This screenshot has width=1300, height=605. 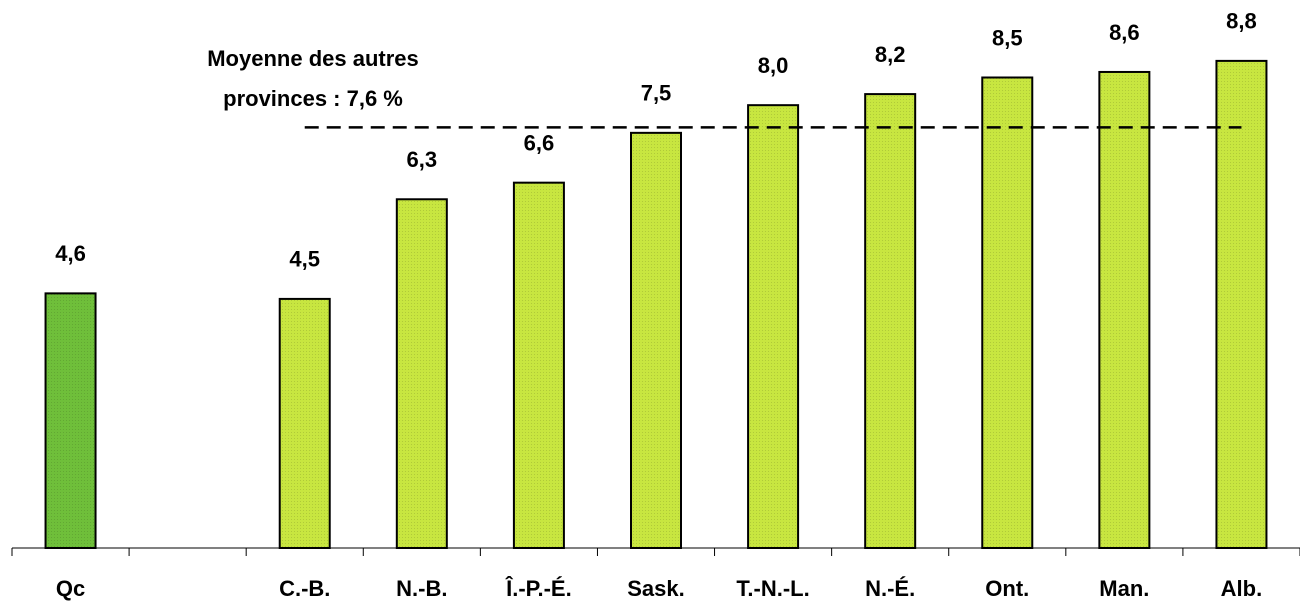 I want to click on x-tick-label: Qc, so click(x=70, y=588).